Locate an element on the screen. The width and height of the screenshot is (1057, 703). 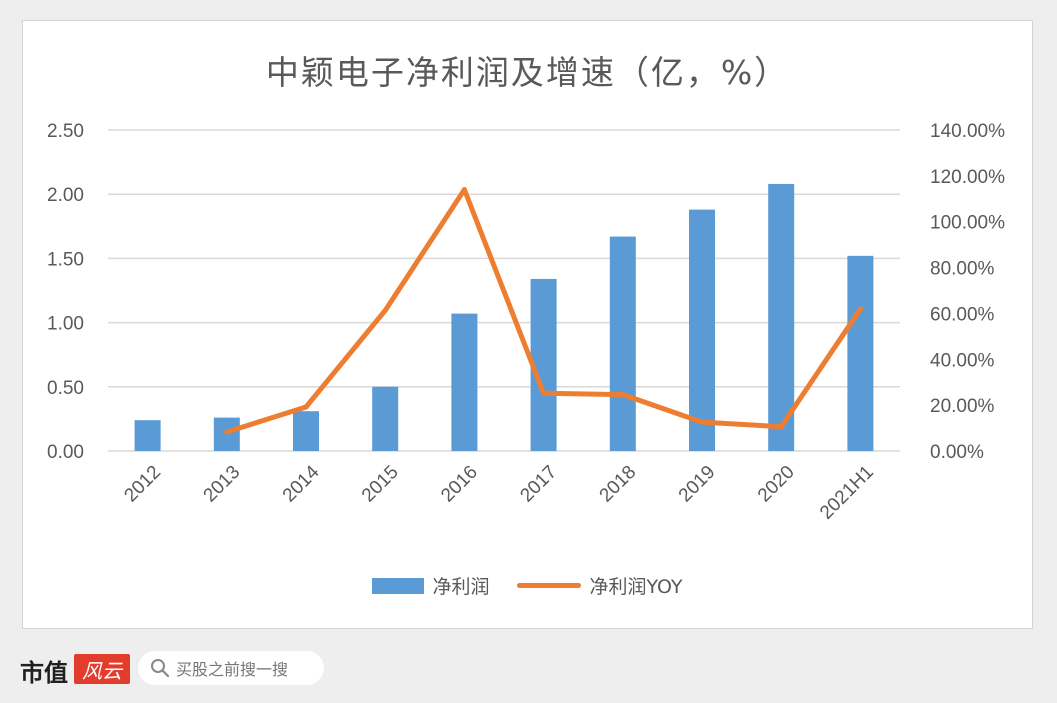
legend-item-net-profit: 净利润 is located at coordinates (430, 585).